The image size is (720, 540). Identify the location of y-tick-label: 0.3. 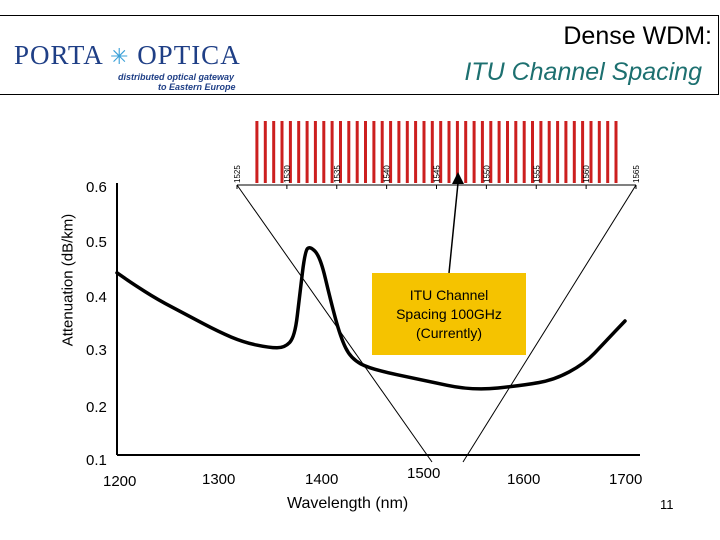
(96, 350).